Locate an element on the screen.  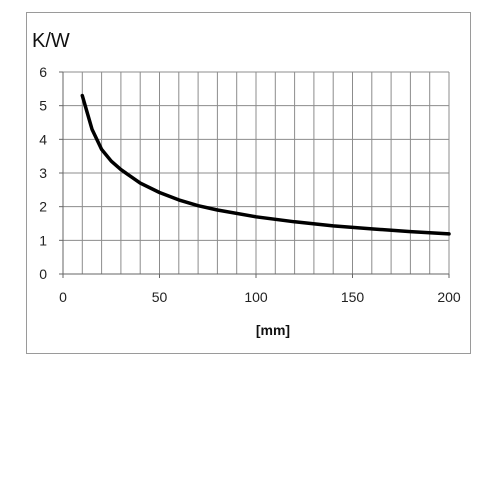
x-tick-label: 0 is located at coordinates (63, 297).